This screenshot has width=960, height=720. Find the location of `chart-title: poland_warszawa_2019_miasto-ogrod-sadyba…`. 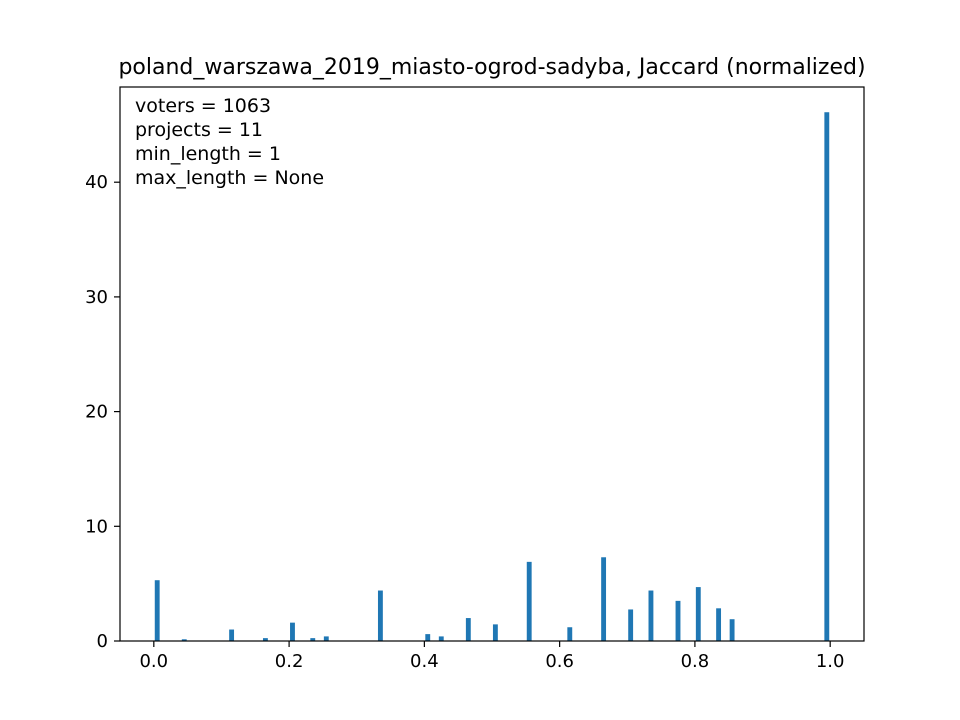

chart-title: poland_warszawa_2019_miasto-ogrod-sadyba… is located at coordinates (491, 67).